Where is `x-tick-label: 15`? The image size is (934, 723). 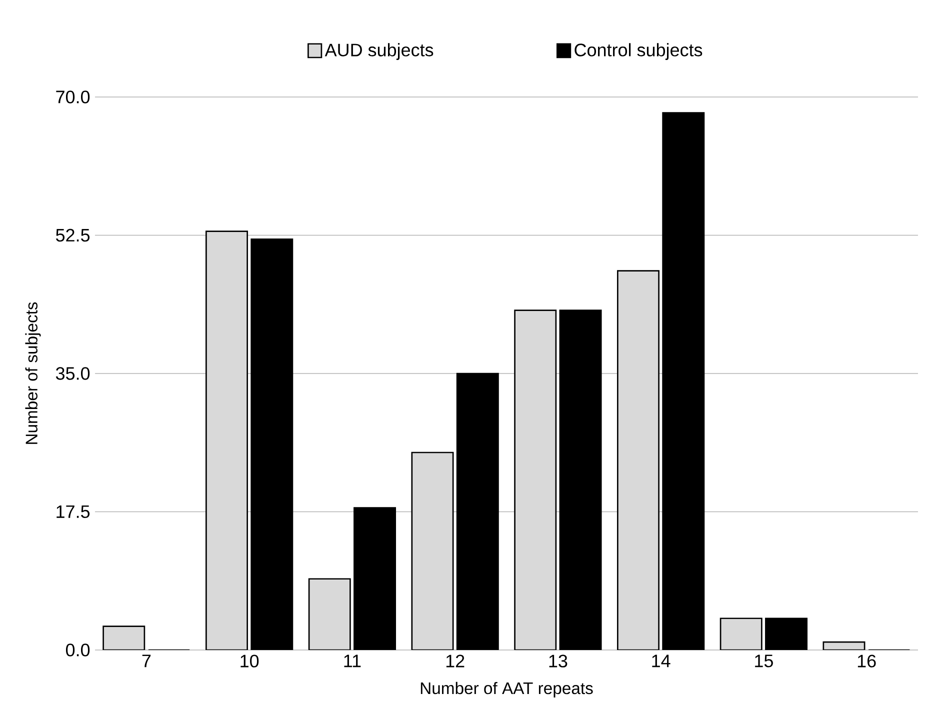
x-tick-label: 15 is located at coordinates (764, 661).